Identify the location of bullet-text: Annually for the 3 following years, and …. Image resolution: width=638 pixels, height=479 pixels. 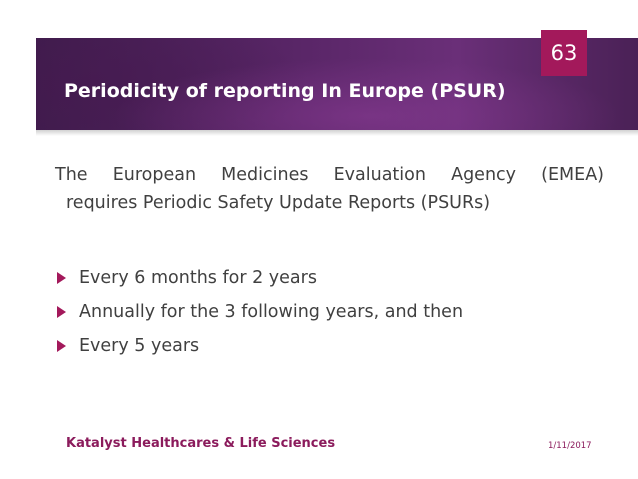
(271, 312).